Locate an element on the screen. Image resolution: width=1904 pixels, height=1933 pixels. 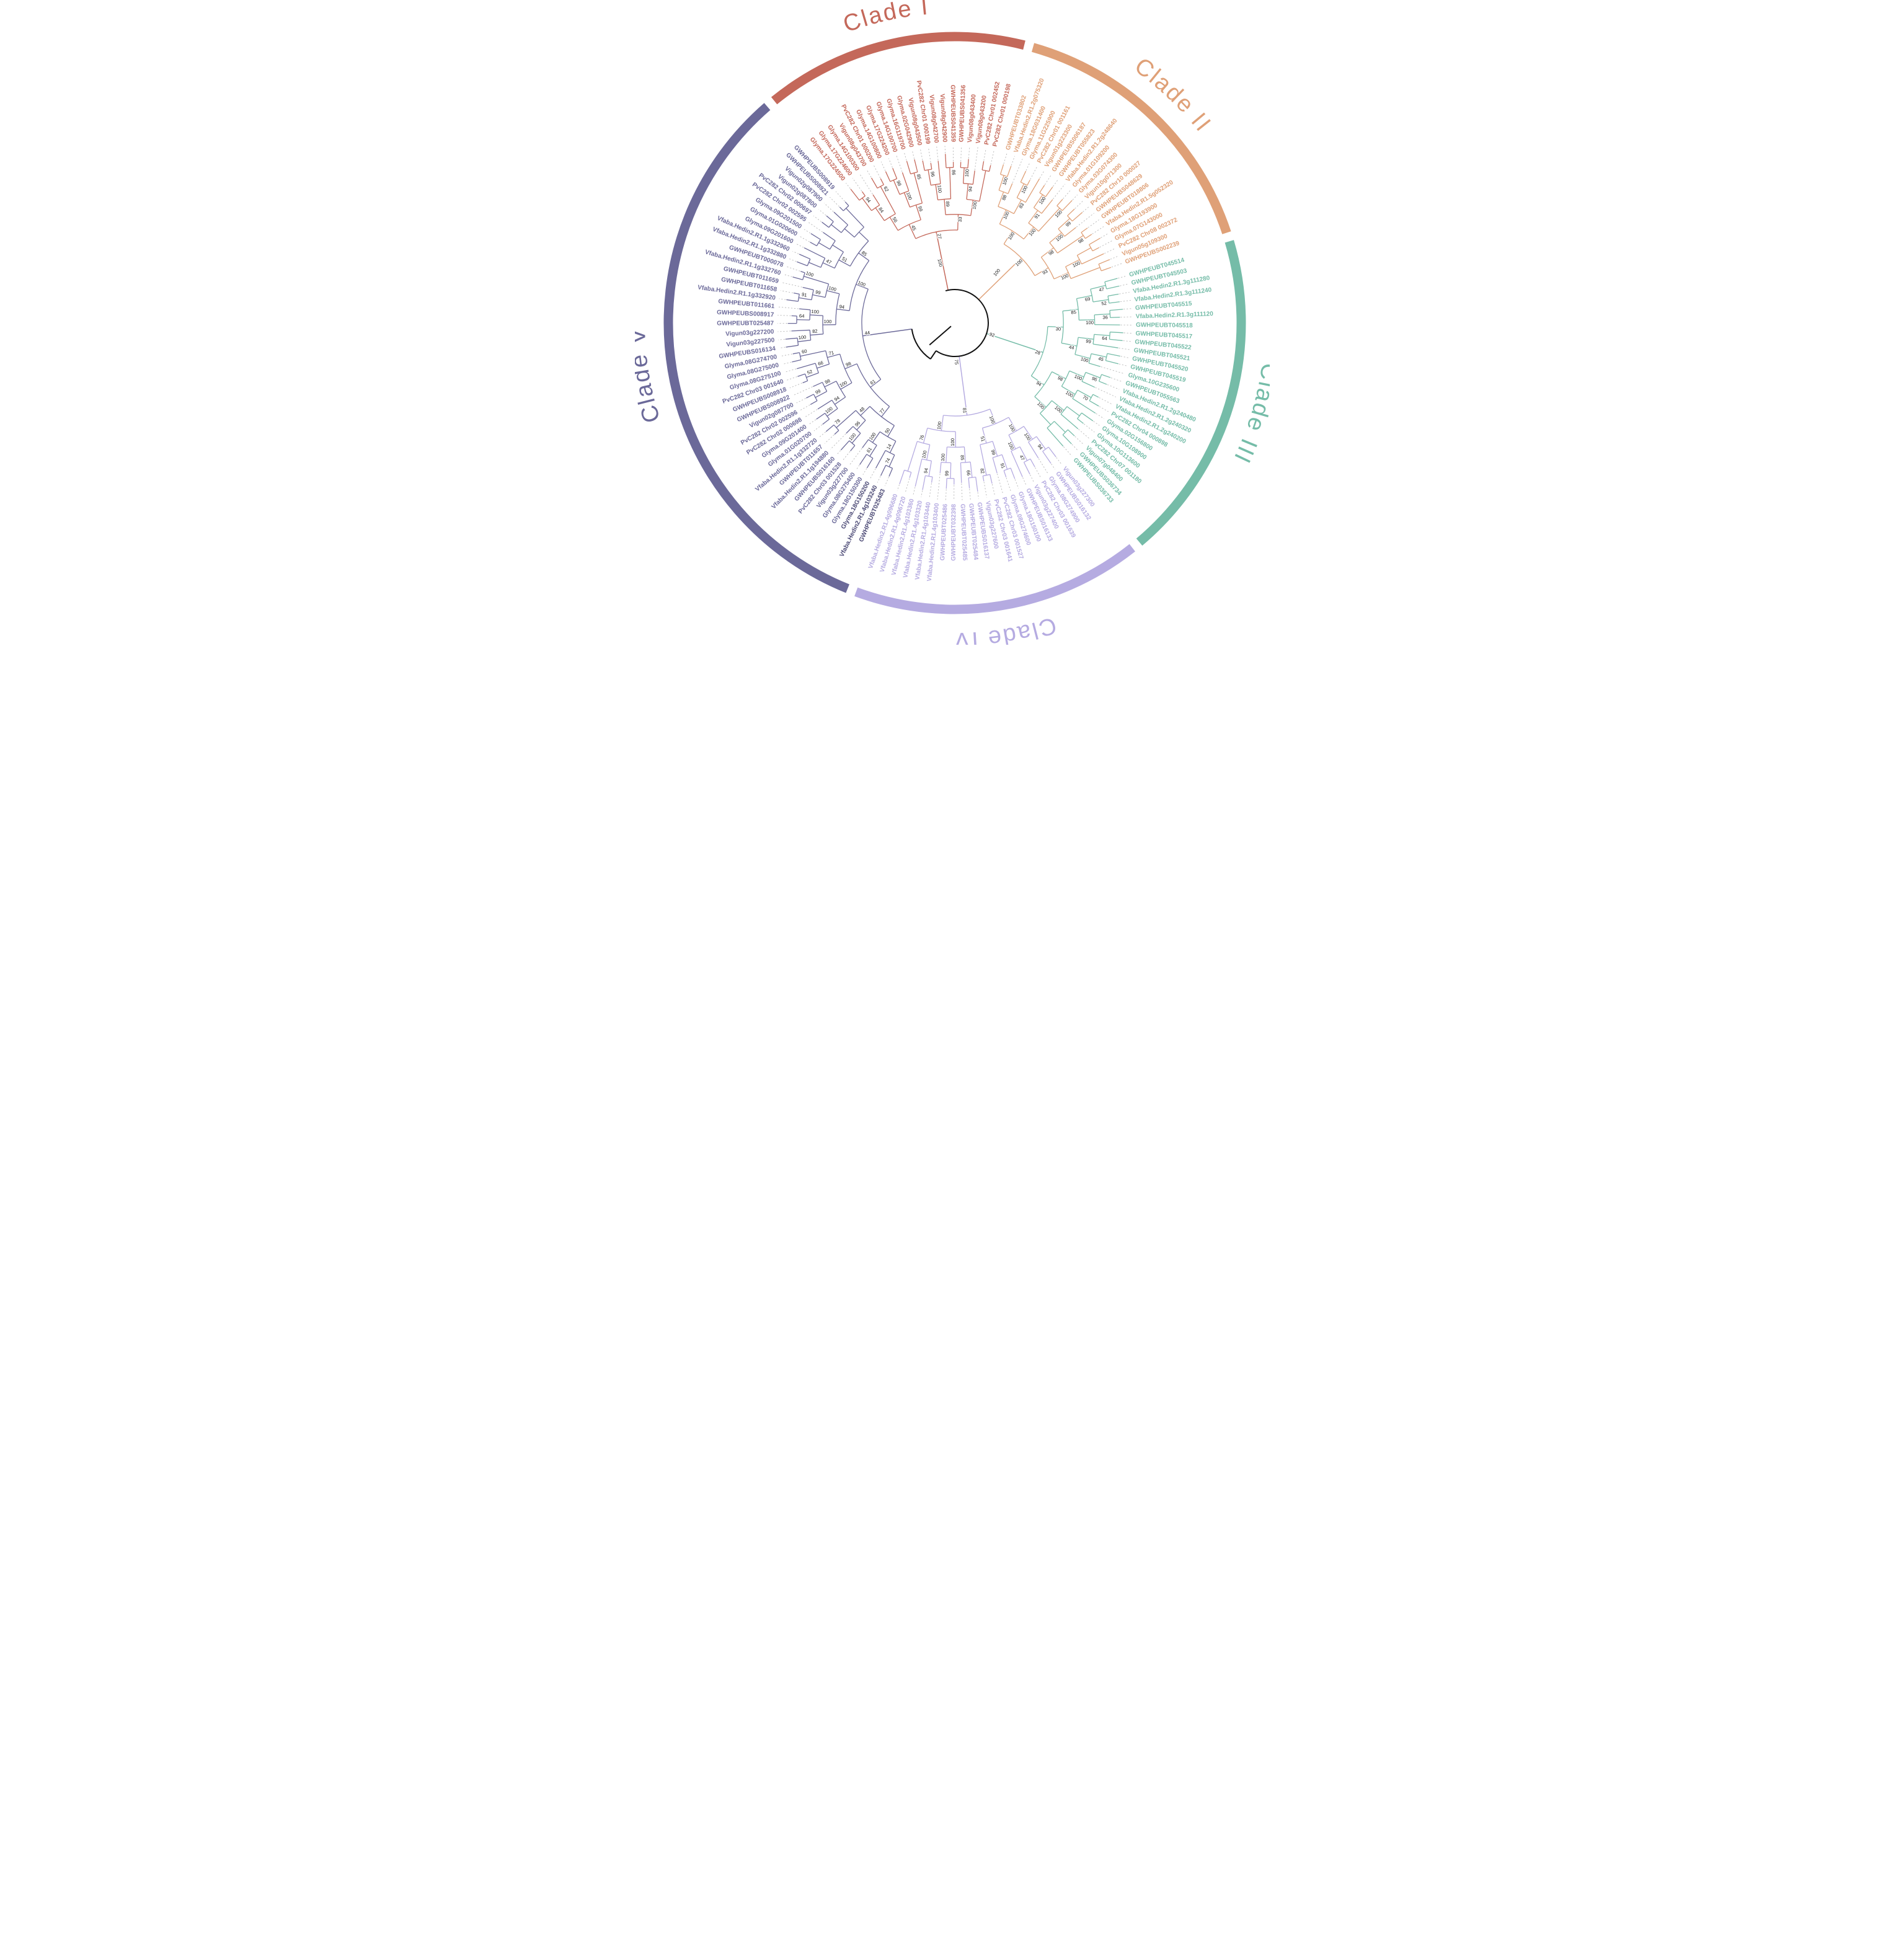
leaf-label: GWHPEUBS041356 is located at coordinates (962, 113).